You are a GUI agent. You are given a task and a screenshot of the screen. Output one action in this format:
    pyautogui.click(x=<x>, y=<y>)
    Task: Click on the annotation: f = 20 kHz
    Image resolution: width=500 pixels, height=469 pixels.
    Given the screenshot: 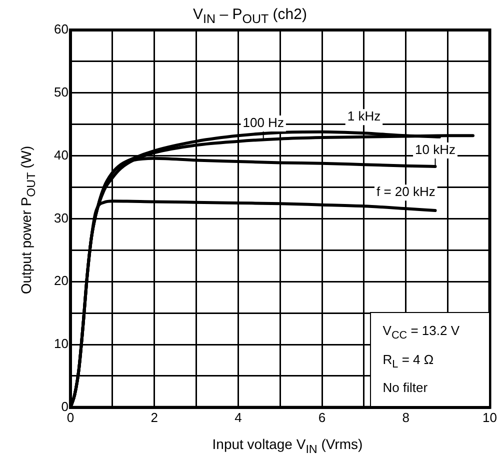 What is the action you would take?
    pyautogui.click(x=406, y=192)
    